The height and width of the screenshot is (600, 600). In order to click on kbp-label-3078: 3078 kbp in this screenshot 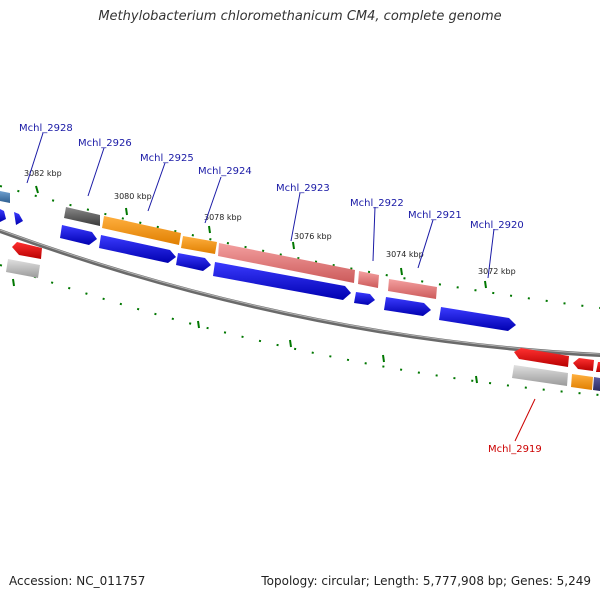, I will do `click(223, 217)`.